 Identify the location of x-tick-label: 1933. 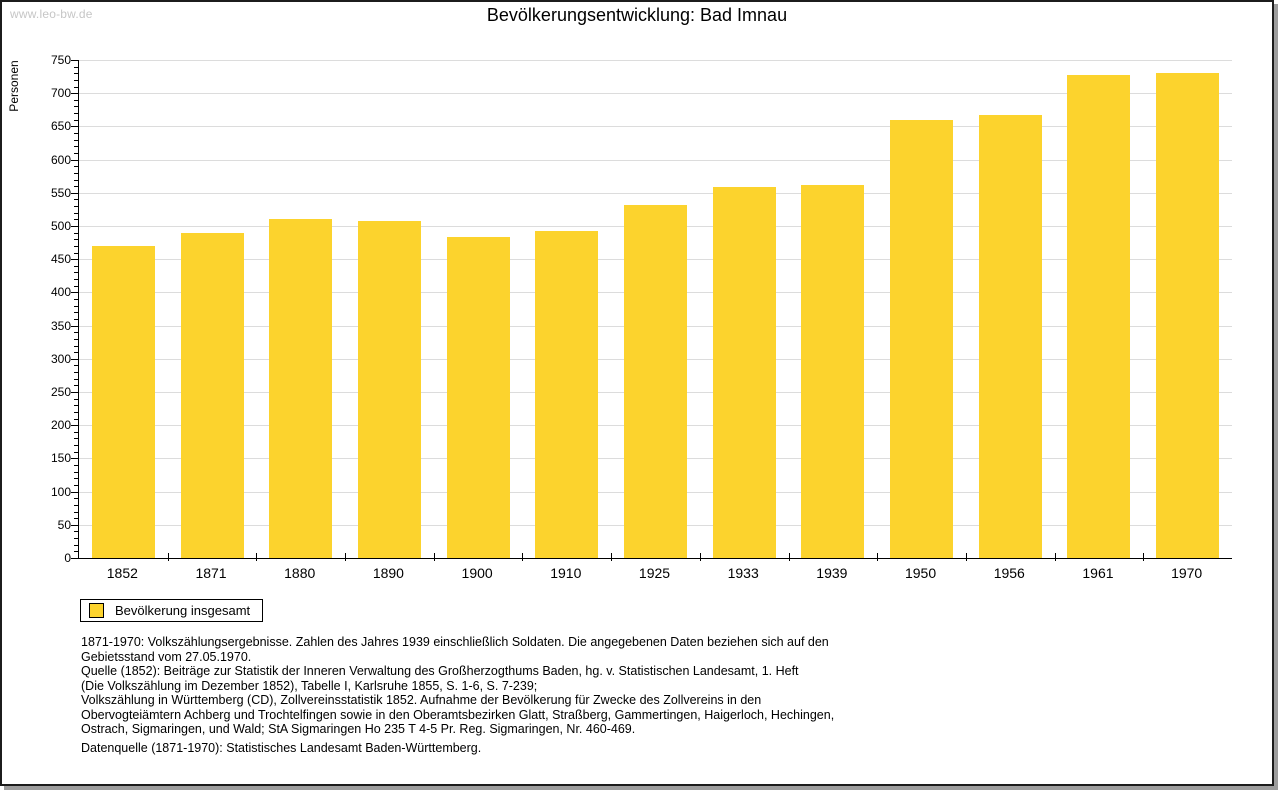
(743, 573).